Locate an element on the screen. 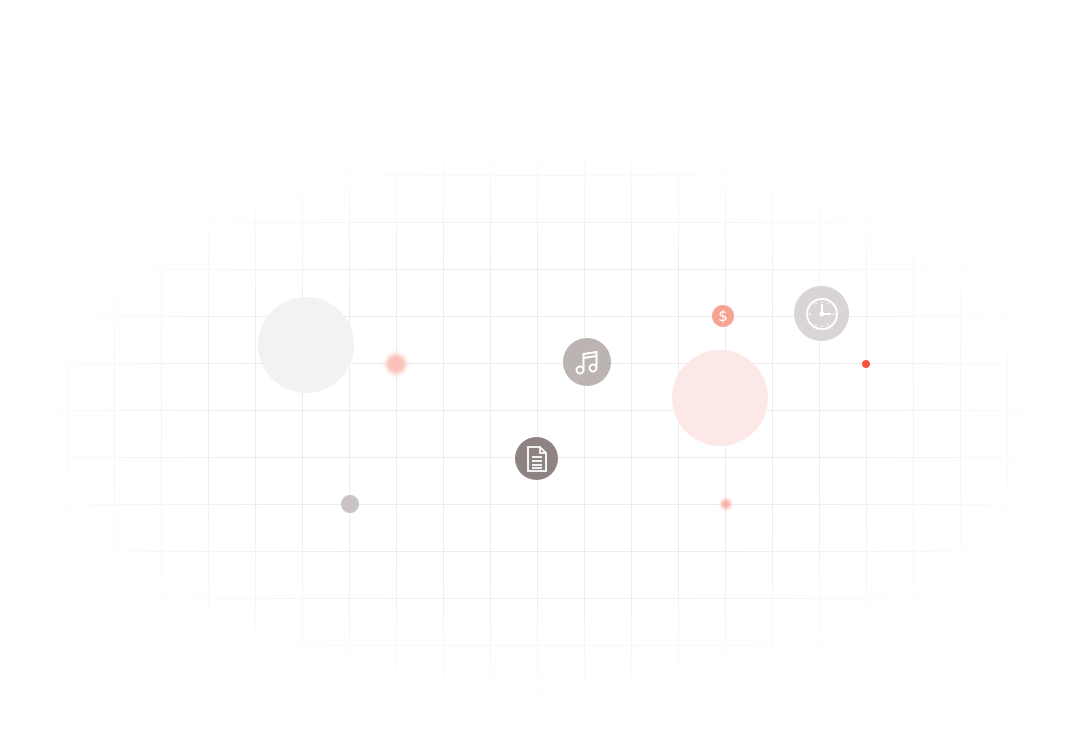 The image size is (1078, 731). grey-bubble is located at coordinates (306, 345).